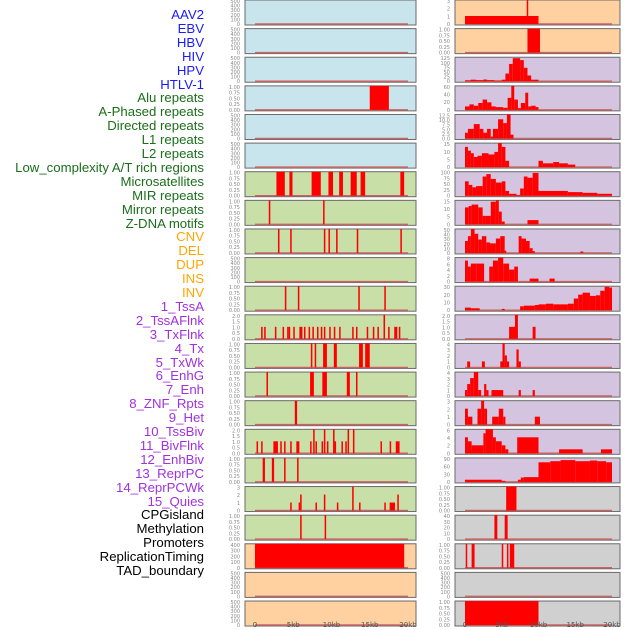 This screenshot has width=630, height=630. What do you see at coordinates (534, 14) in the screenshot?
I see `right-panel: 3 21 0` at bounding box center [534, 14].